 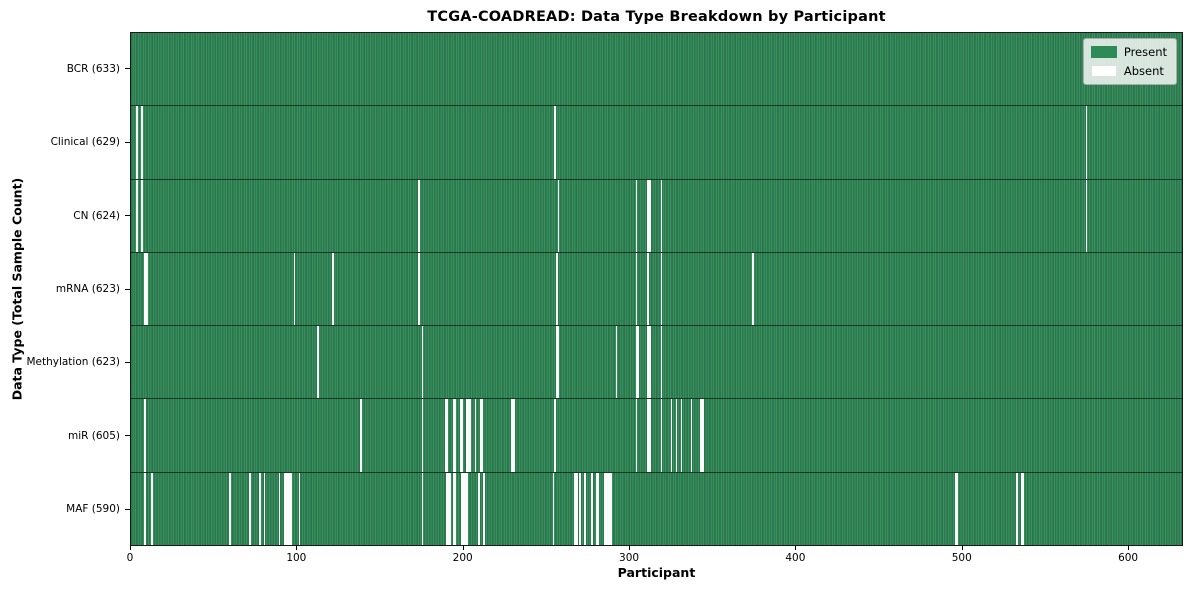 What do you see at coordinates (961, 558) in the screenshot?
I see `x-tick-label: 500` at bounding box center [961, 558].